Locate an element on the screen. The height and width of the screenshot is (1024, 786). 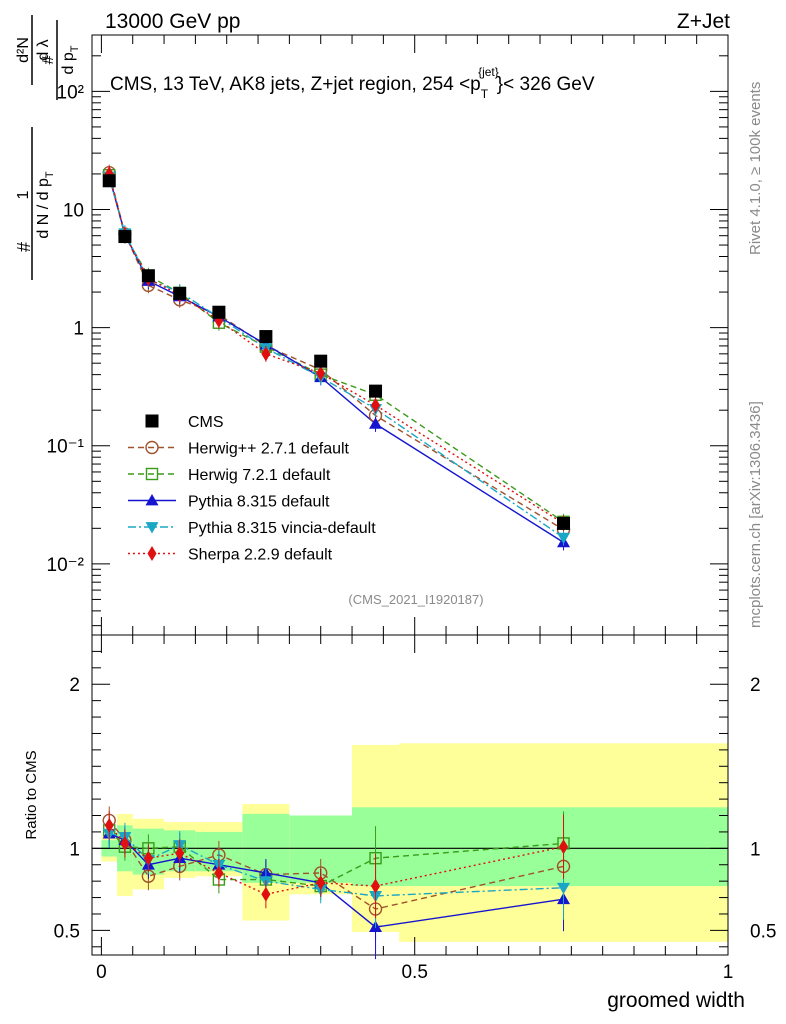
svg-text: d N / d pT is located at coordinates (45, 204).